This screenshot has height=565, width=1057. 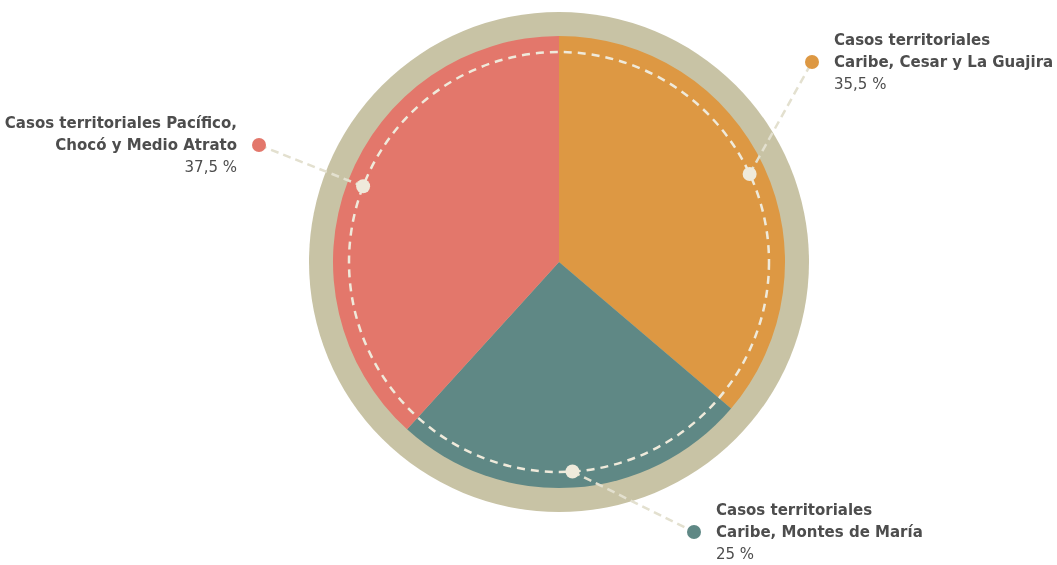 I want to click on slice-label: Casos territoriales Pacífico, Chocó y Medio Atrato, so click(x=120, y=134).